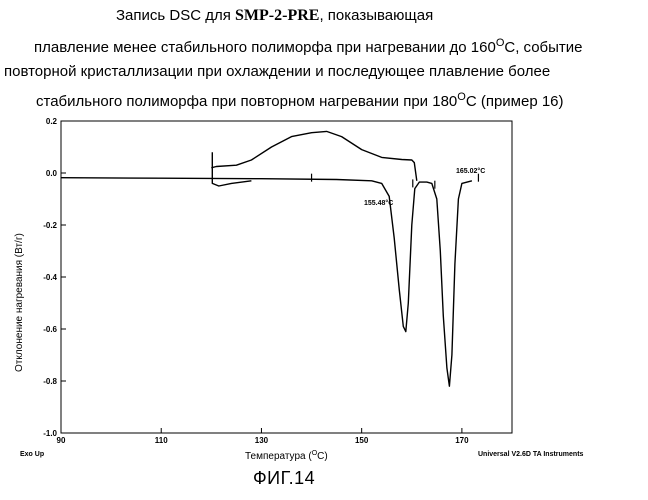  What do you see at coordinates (395, 181) in the screenshot?
I see `marker-layer` at bounding box center [395, 181].